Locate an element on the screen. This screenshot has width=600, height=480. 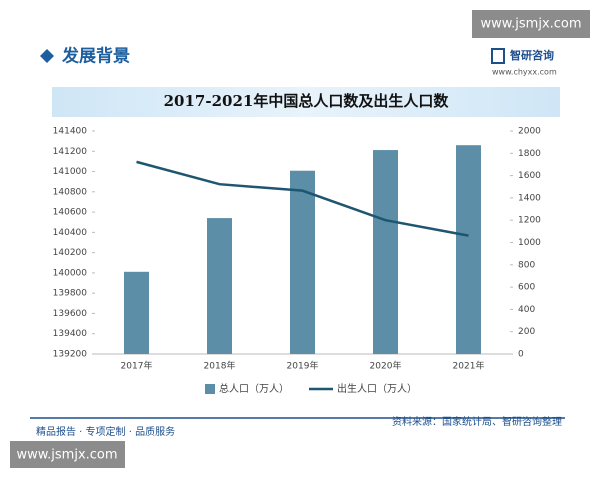
y2-tick-label: 800 is located at coordinates (526, 265).